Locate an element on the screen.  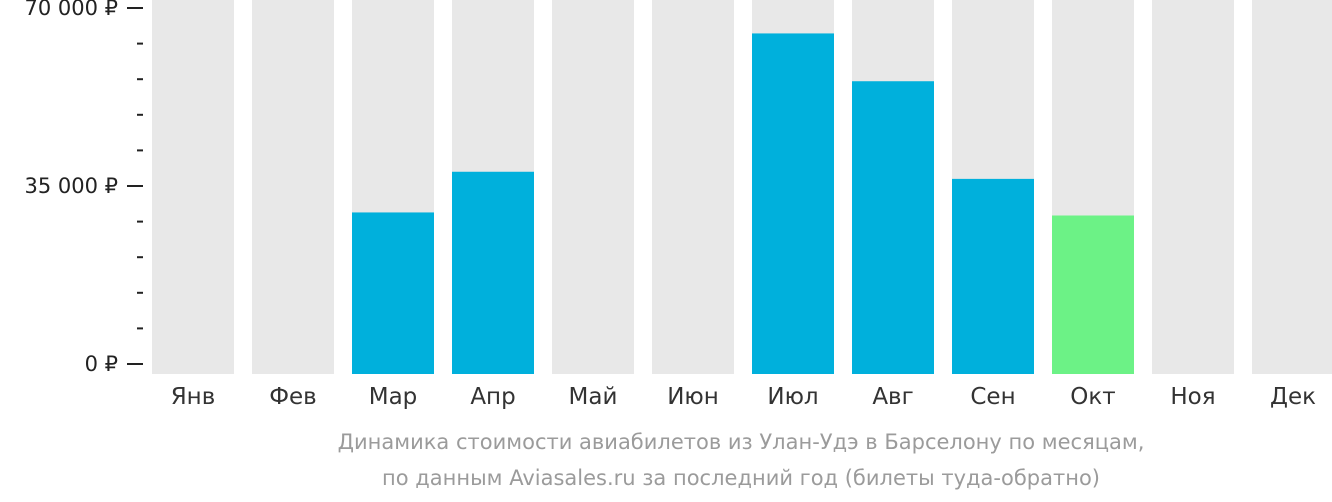
x-tick-label: Апр is located at coordinates (492, 397).